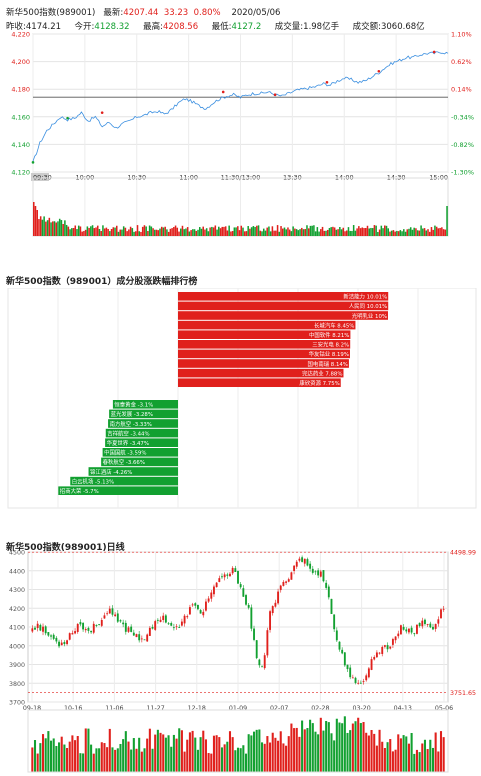 Image resolution: width=481 pixels, height=776 pixels. Describe the element at coordinates (17, 590) in the screenshot. I see `y-tick-label: 4300` at that location.